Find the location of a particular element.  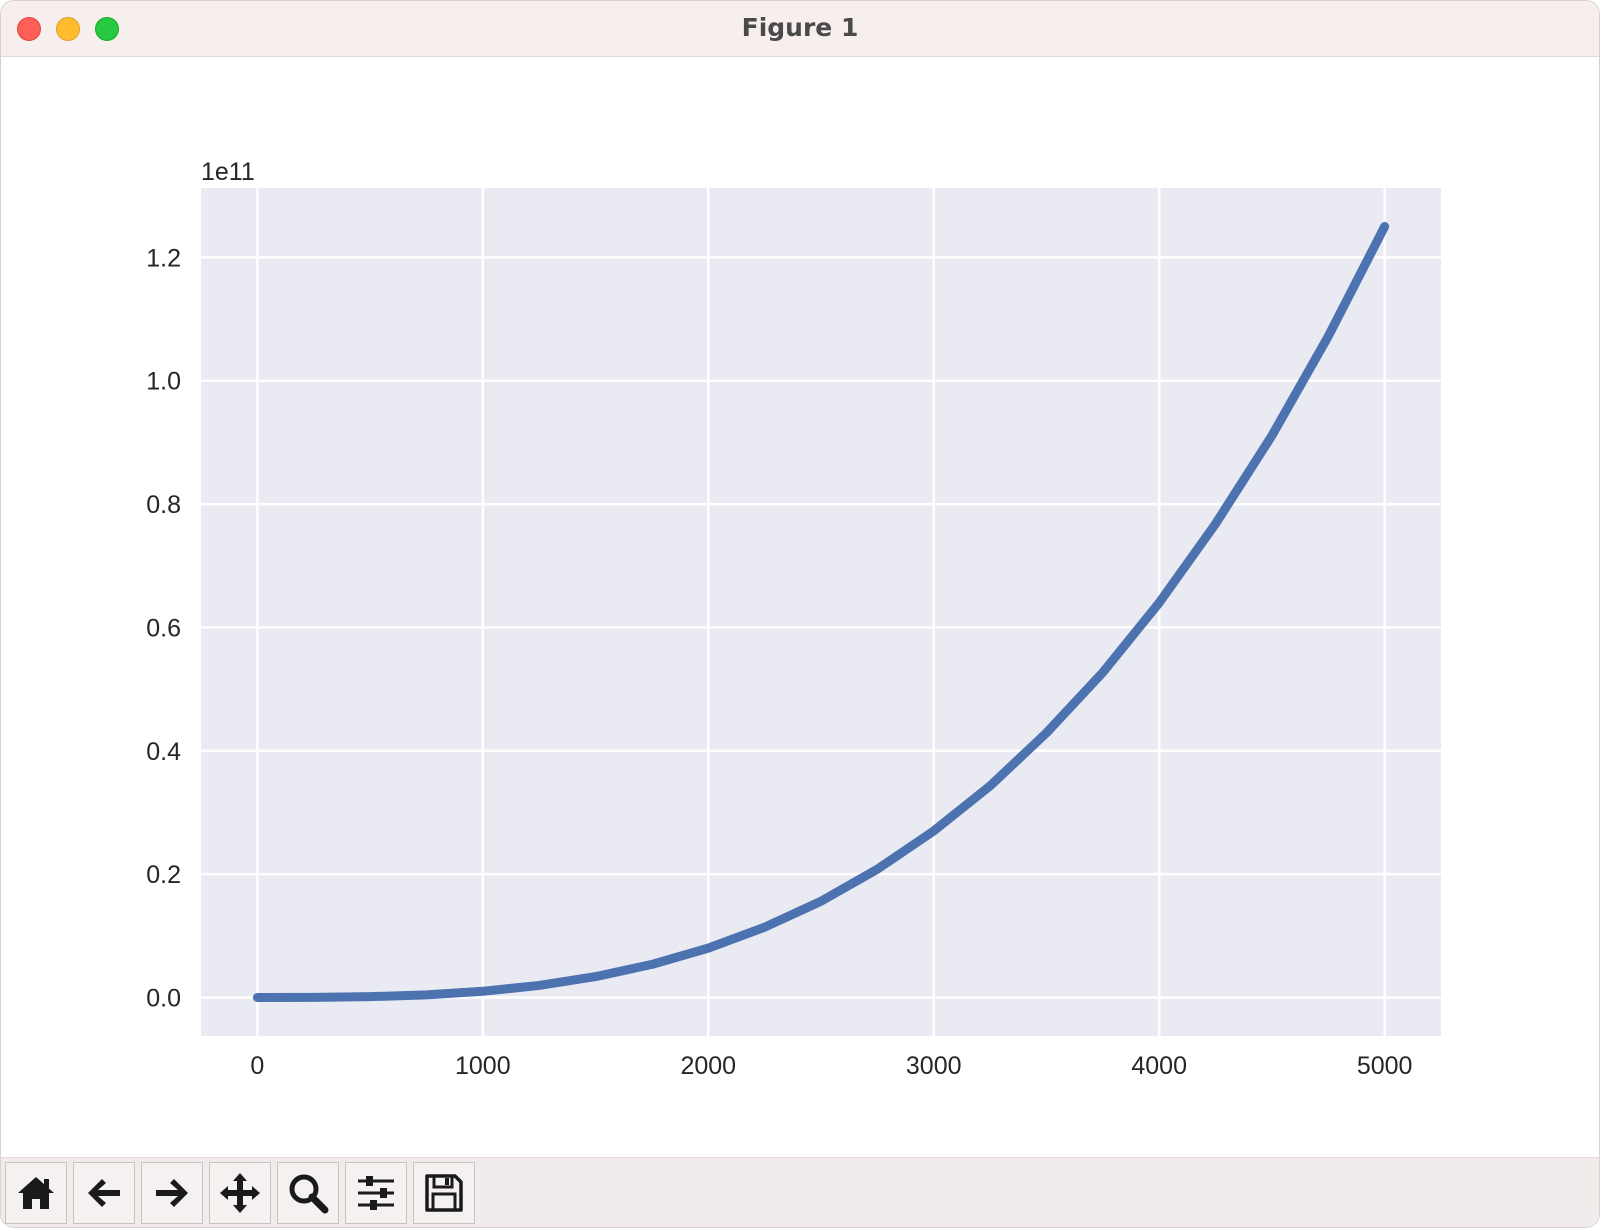

x-tick-label: 5000 is located at coordinates (1385, 1066).